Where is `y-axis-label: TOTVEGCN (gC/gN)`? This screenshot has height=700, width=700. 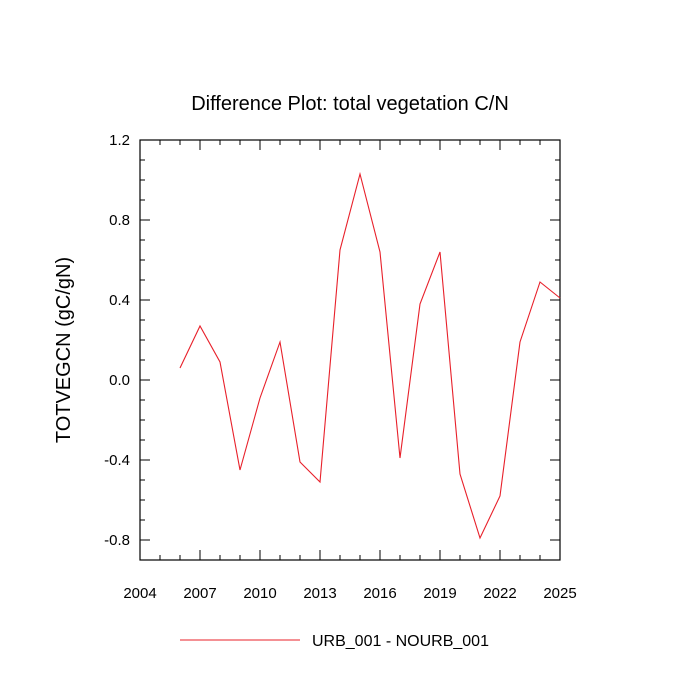 y-axis-label: TOTVEGCN (gC/gN) is located at coordinates (64, 350).